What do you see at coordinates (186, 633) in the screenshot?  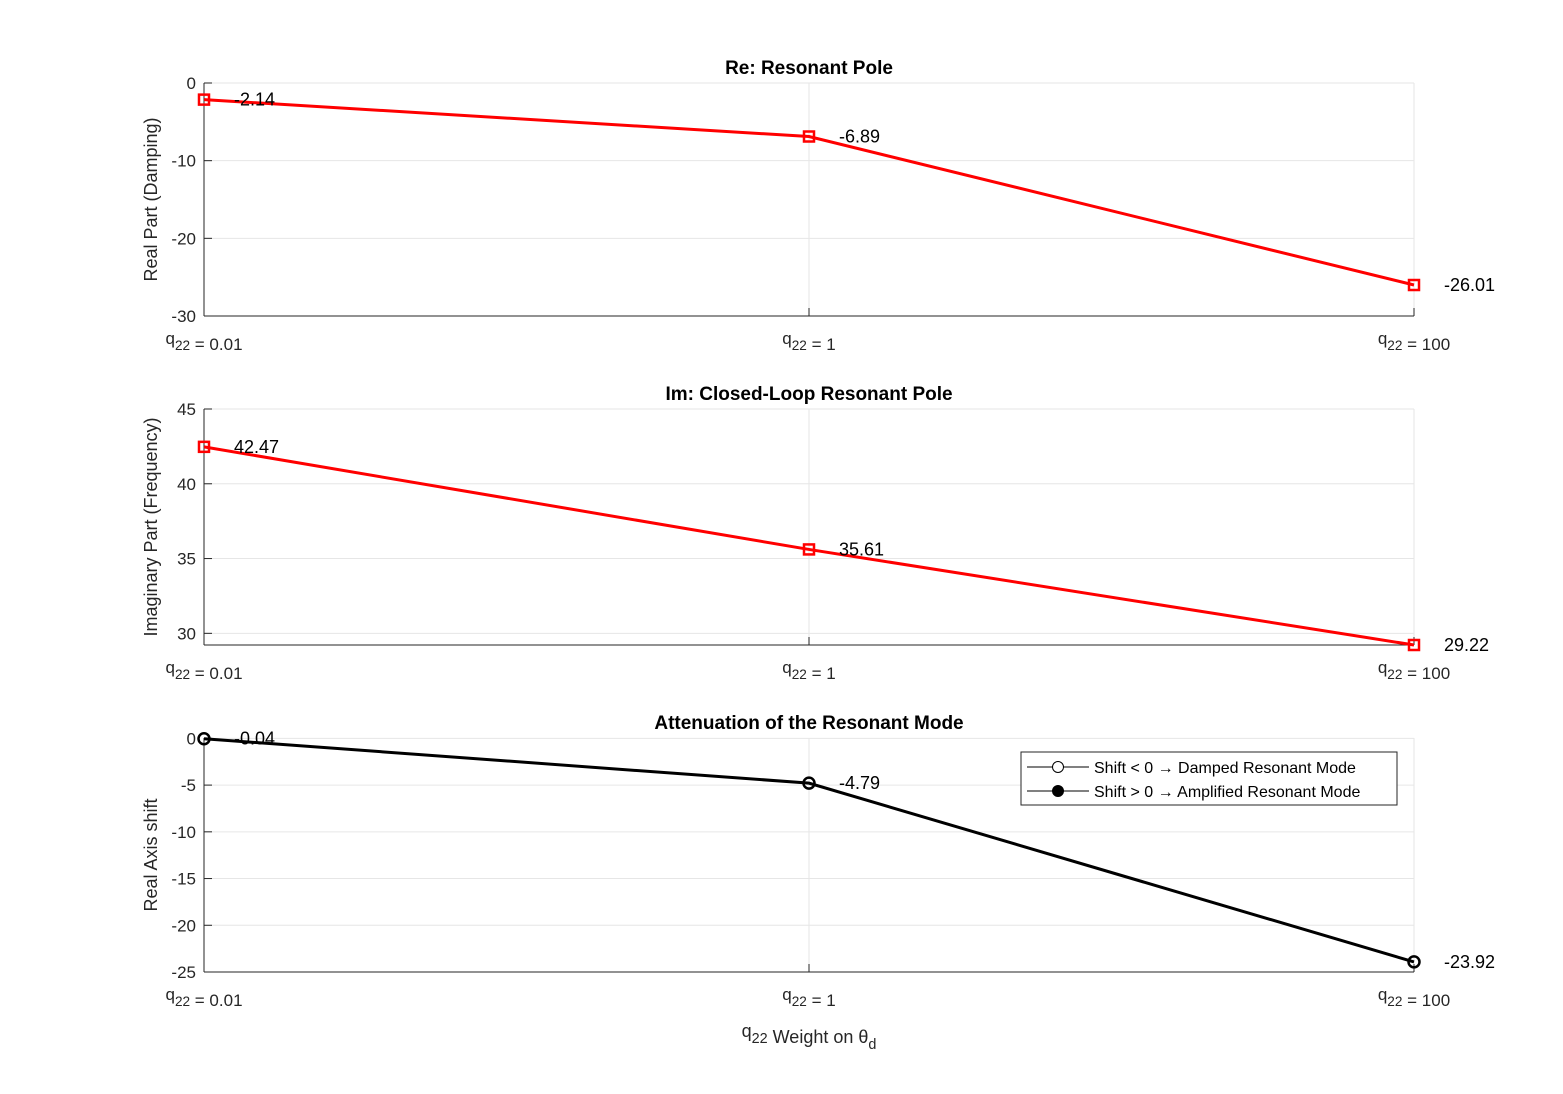 I see `y-tick-label: 30` at bounding box center [186, 633].